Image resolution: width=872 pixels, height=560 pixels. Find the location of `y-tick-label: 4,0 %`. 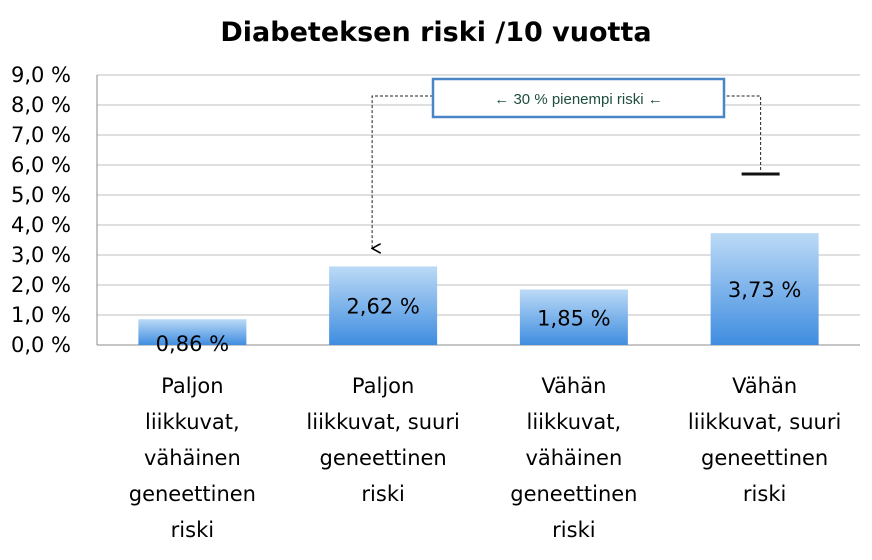

y-tick-label: 4,0 % is located at coordinates (41, 225).